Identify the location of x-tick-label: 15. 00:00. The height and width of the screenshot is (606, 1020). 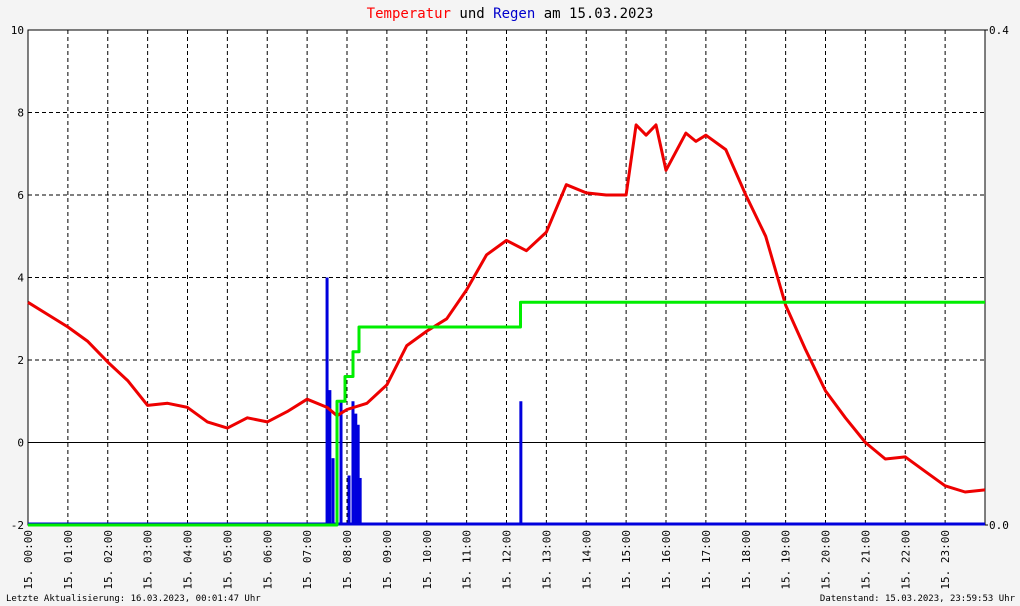
(28, 560).